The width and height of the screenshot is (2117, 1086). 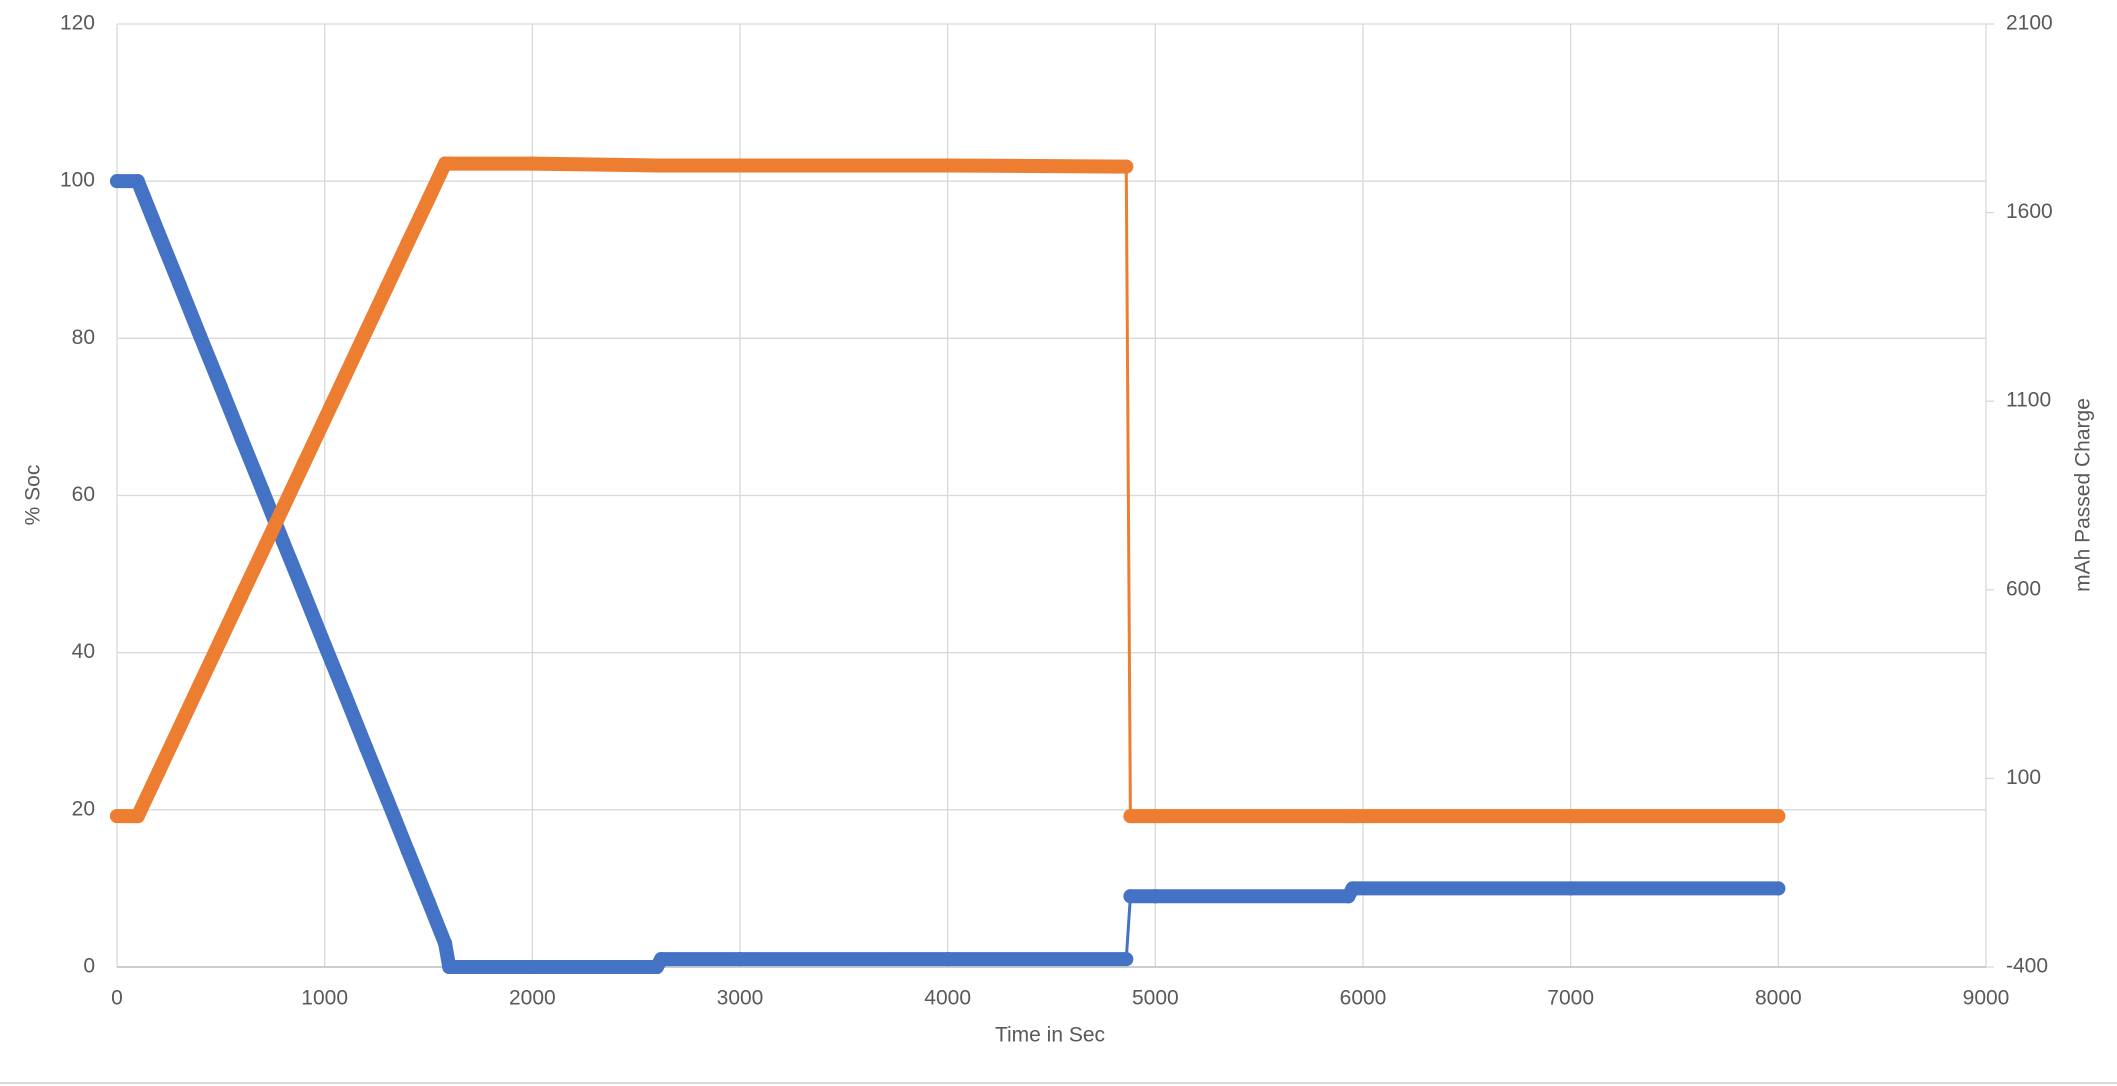 I want to click on y-tick-label: 120, so click(x=77, y=23).